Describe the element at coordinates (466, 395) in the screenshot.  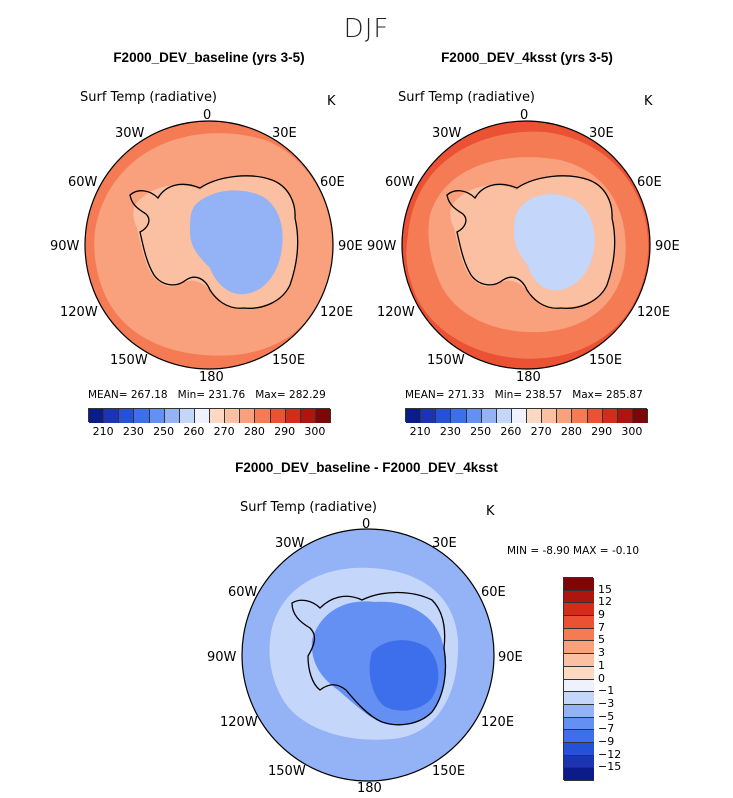
I see `panel-2-mean: 271.33` at that location.